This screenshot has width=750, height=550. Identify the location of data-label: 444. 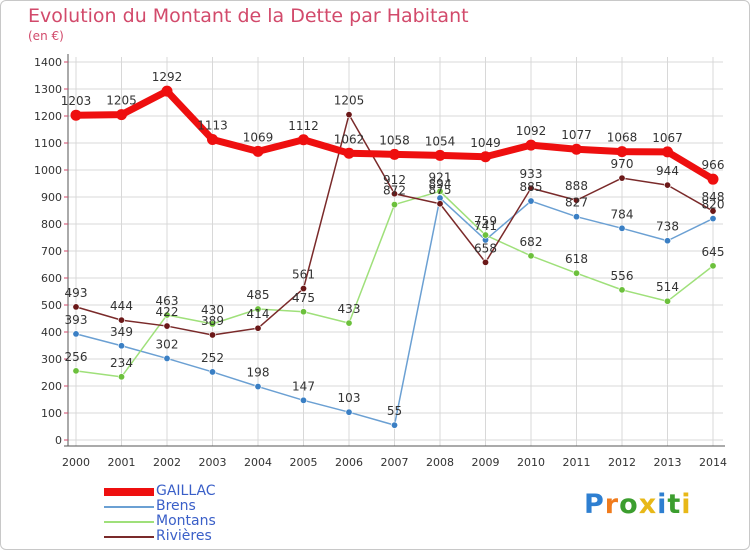
(121, 306).